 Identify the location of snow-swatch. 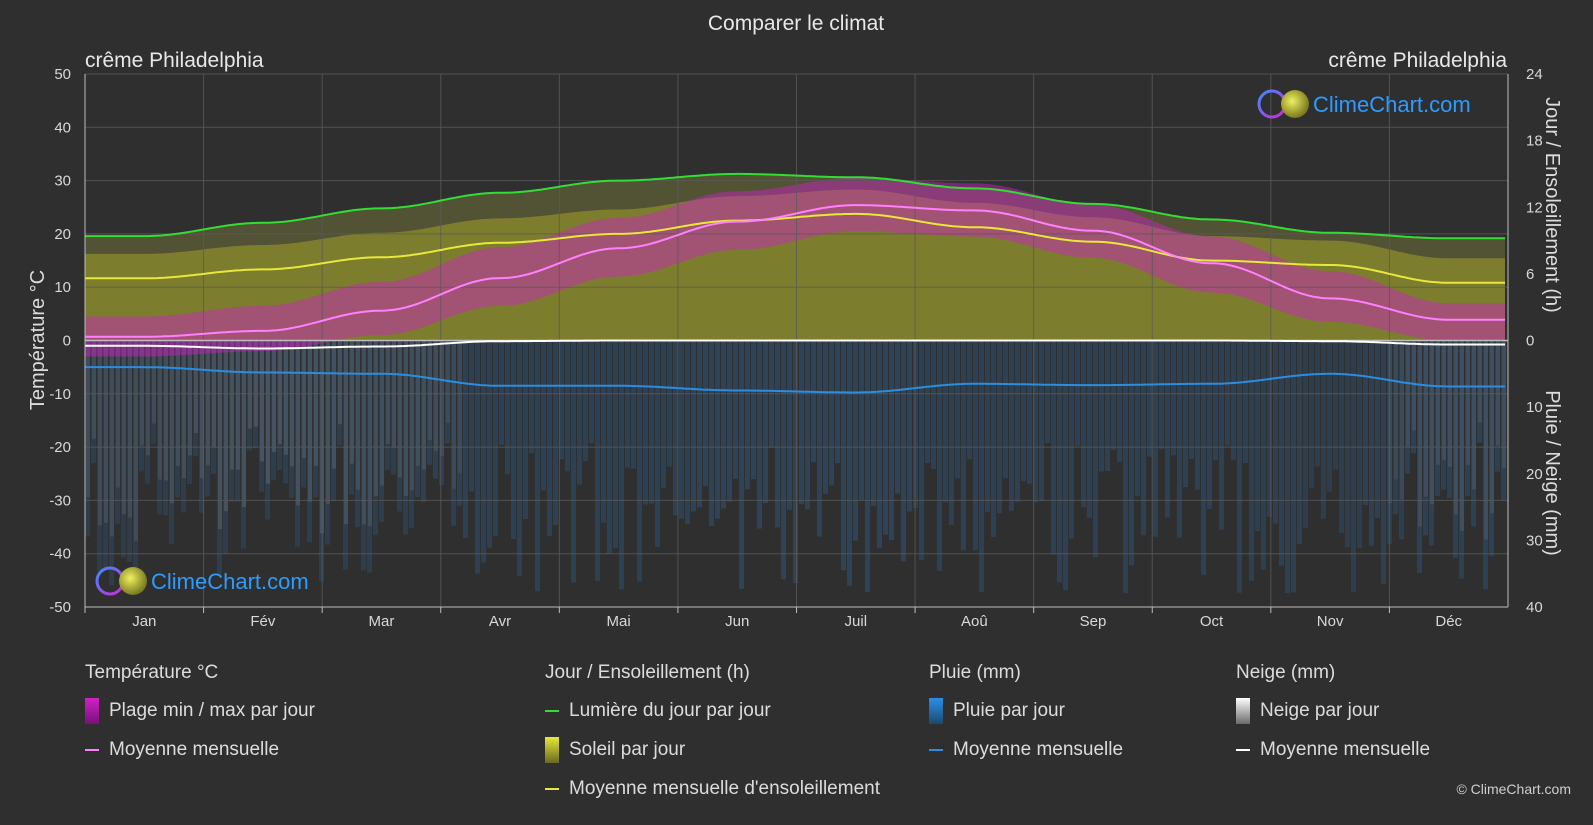
(1243, 711).